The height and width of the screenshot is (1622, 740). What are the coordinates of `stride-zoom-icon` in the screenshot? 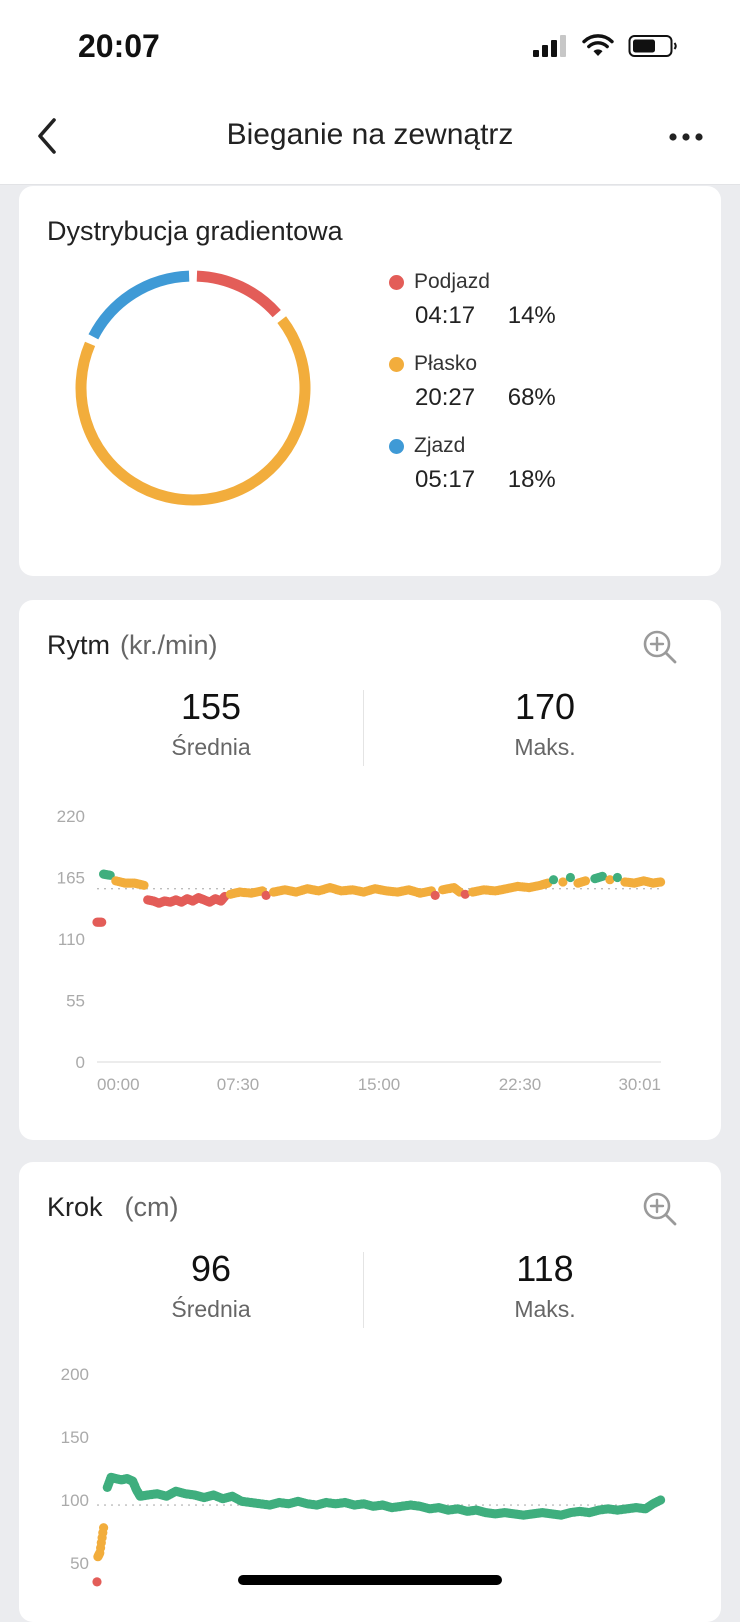 It's located at (660, 1209).